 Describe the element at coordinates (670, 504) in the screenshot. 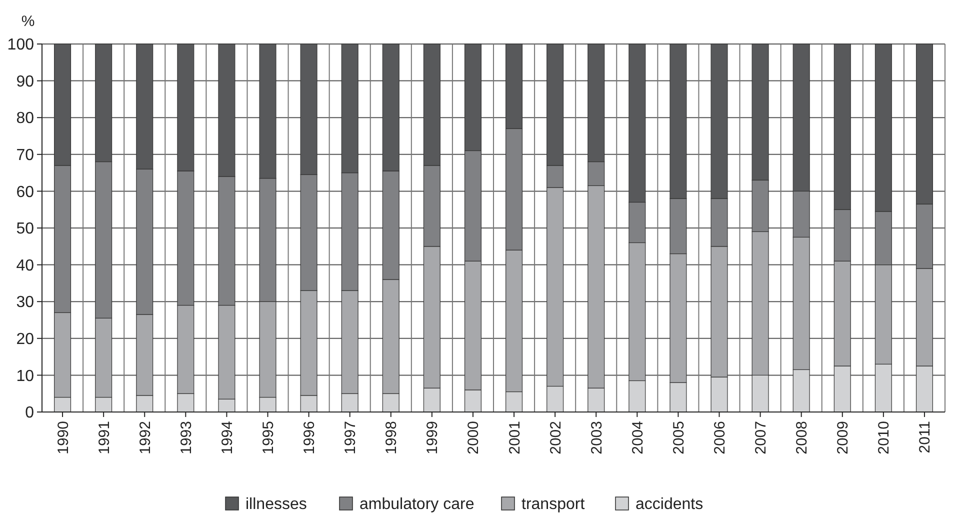

I see `legend-label: accidents` at that location.